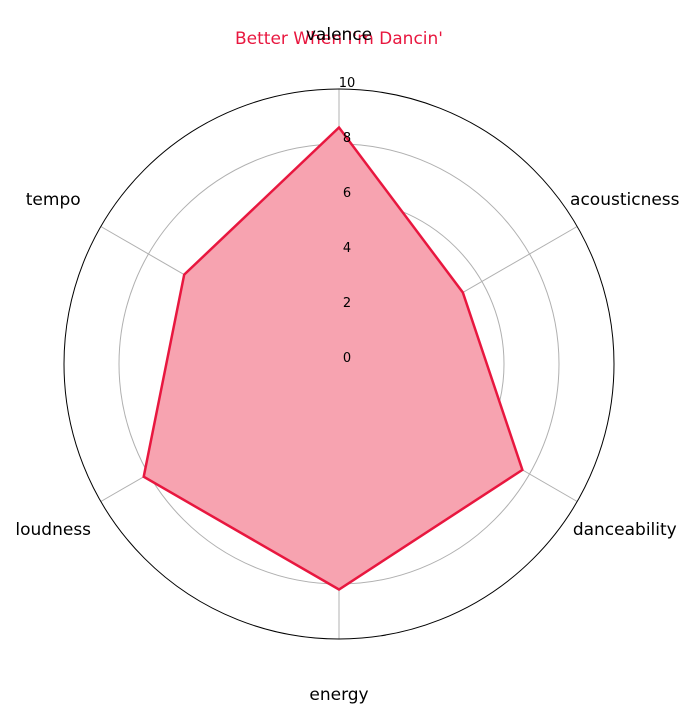 The image size is (695, 721). I want to click on axis-label-tempo: tempo, so click(53, 200).